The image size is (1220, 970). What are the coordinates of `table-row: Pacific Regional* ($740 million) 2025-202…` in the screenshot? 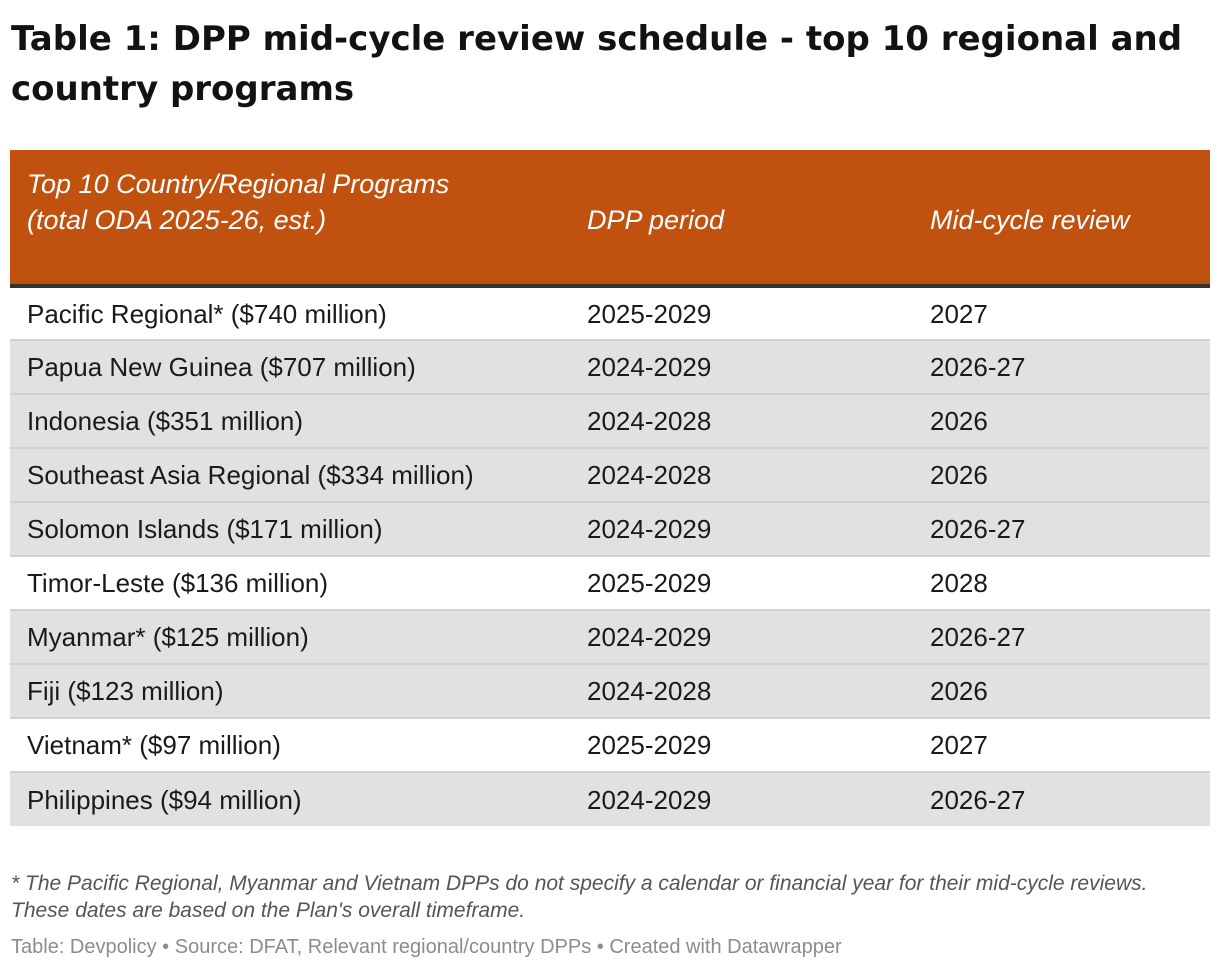 It's located at (610, 313).